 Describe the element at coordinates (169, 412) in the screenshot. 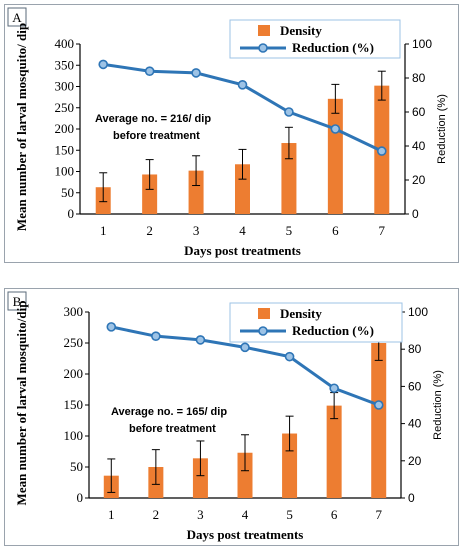

I see `annotation-line-1: Average no. = 165/ dip` at that location.